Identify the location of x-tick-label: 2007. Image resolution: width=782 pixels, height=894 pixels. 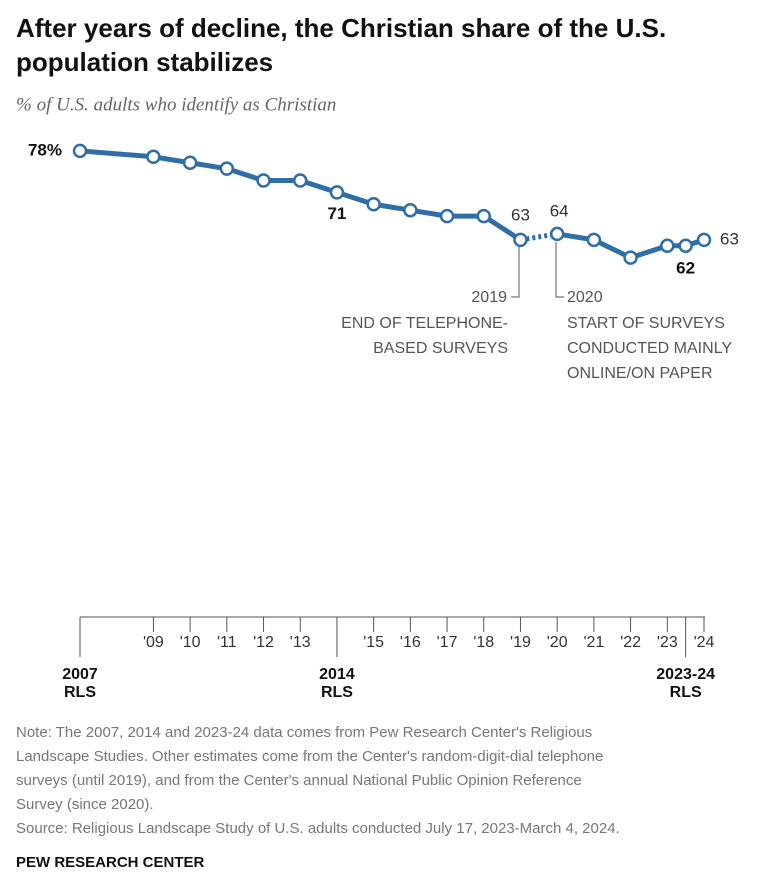
(80, 674).